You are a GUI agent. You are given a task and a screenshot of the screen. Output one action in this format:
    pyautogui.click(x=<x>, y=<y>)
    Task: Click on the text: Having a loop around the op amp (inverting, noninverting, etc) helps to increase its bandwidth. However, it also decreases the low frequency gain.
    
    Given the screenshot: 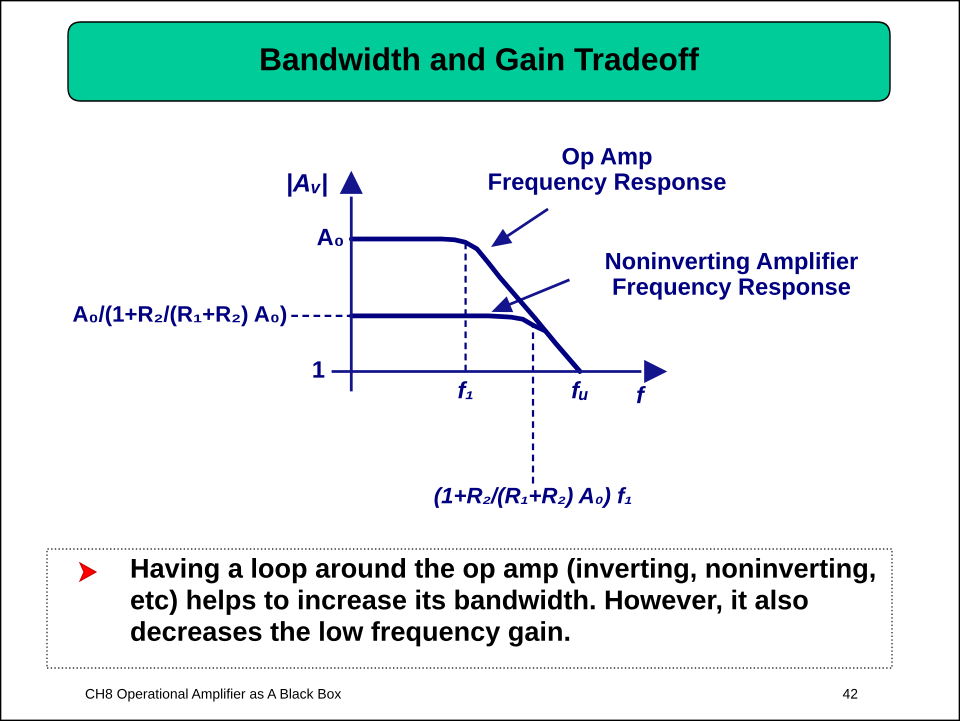 What is the action you would take?
    pyautogui.click(x=502, y=602)
    